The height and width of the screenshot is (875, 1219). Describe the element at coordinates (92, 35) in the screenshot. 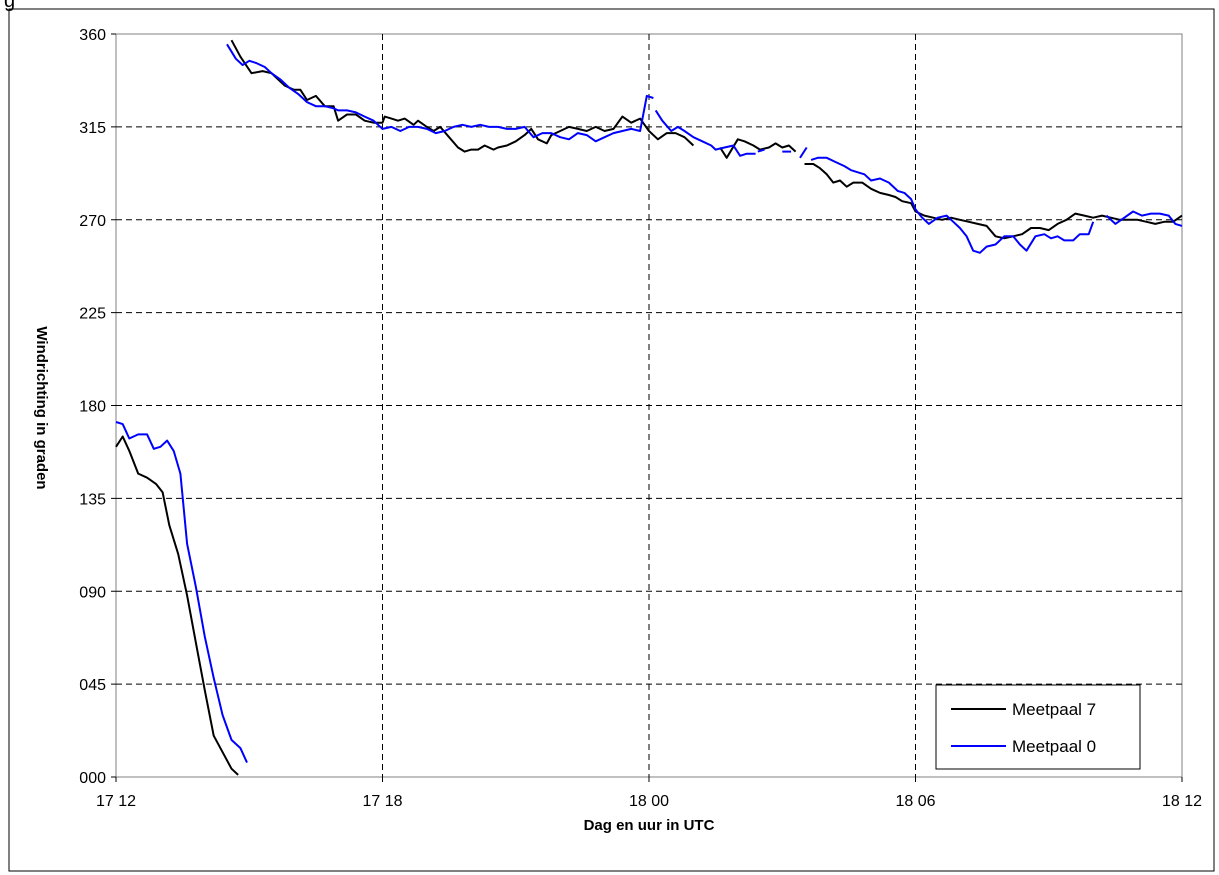

I see `y-tick-label: 360` at that location.